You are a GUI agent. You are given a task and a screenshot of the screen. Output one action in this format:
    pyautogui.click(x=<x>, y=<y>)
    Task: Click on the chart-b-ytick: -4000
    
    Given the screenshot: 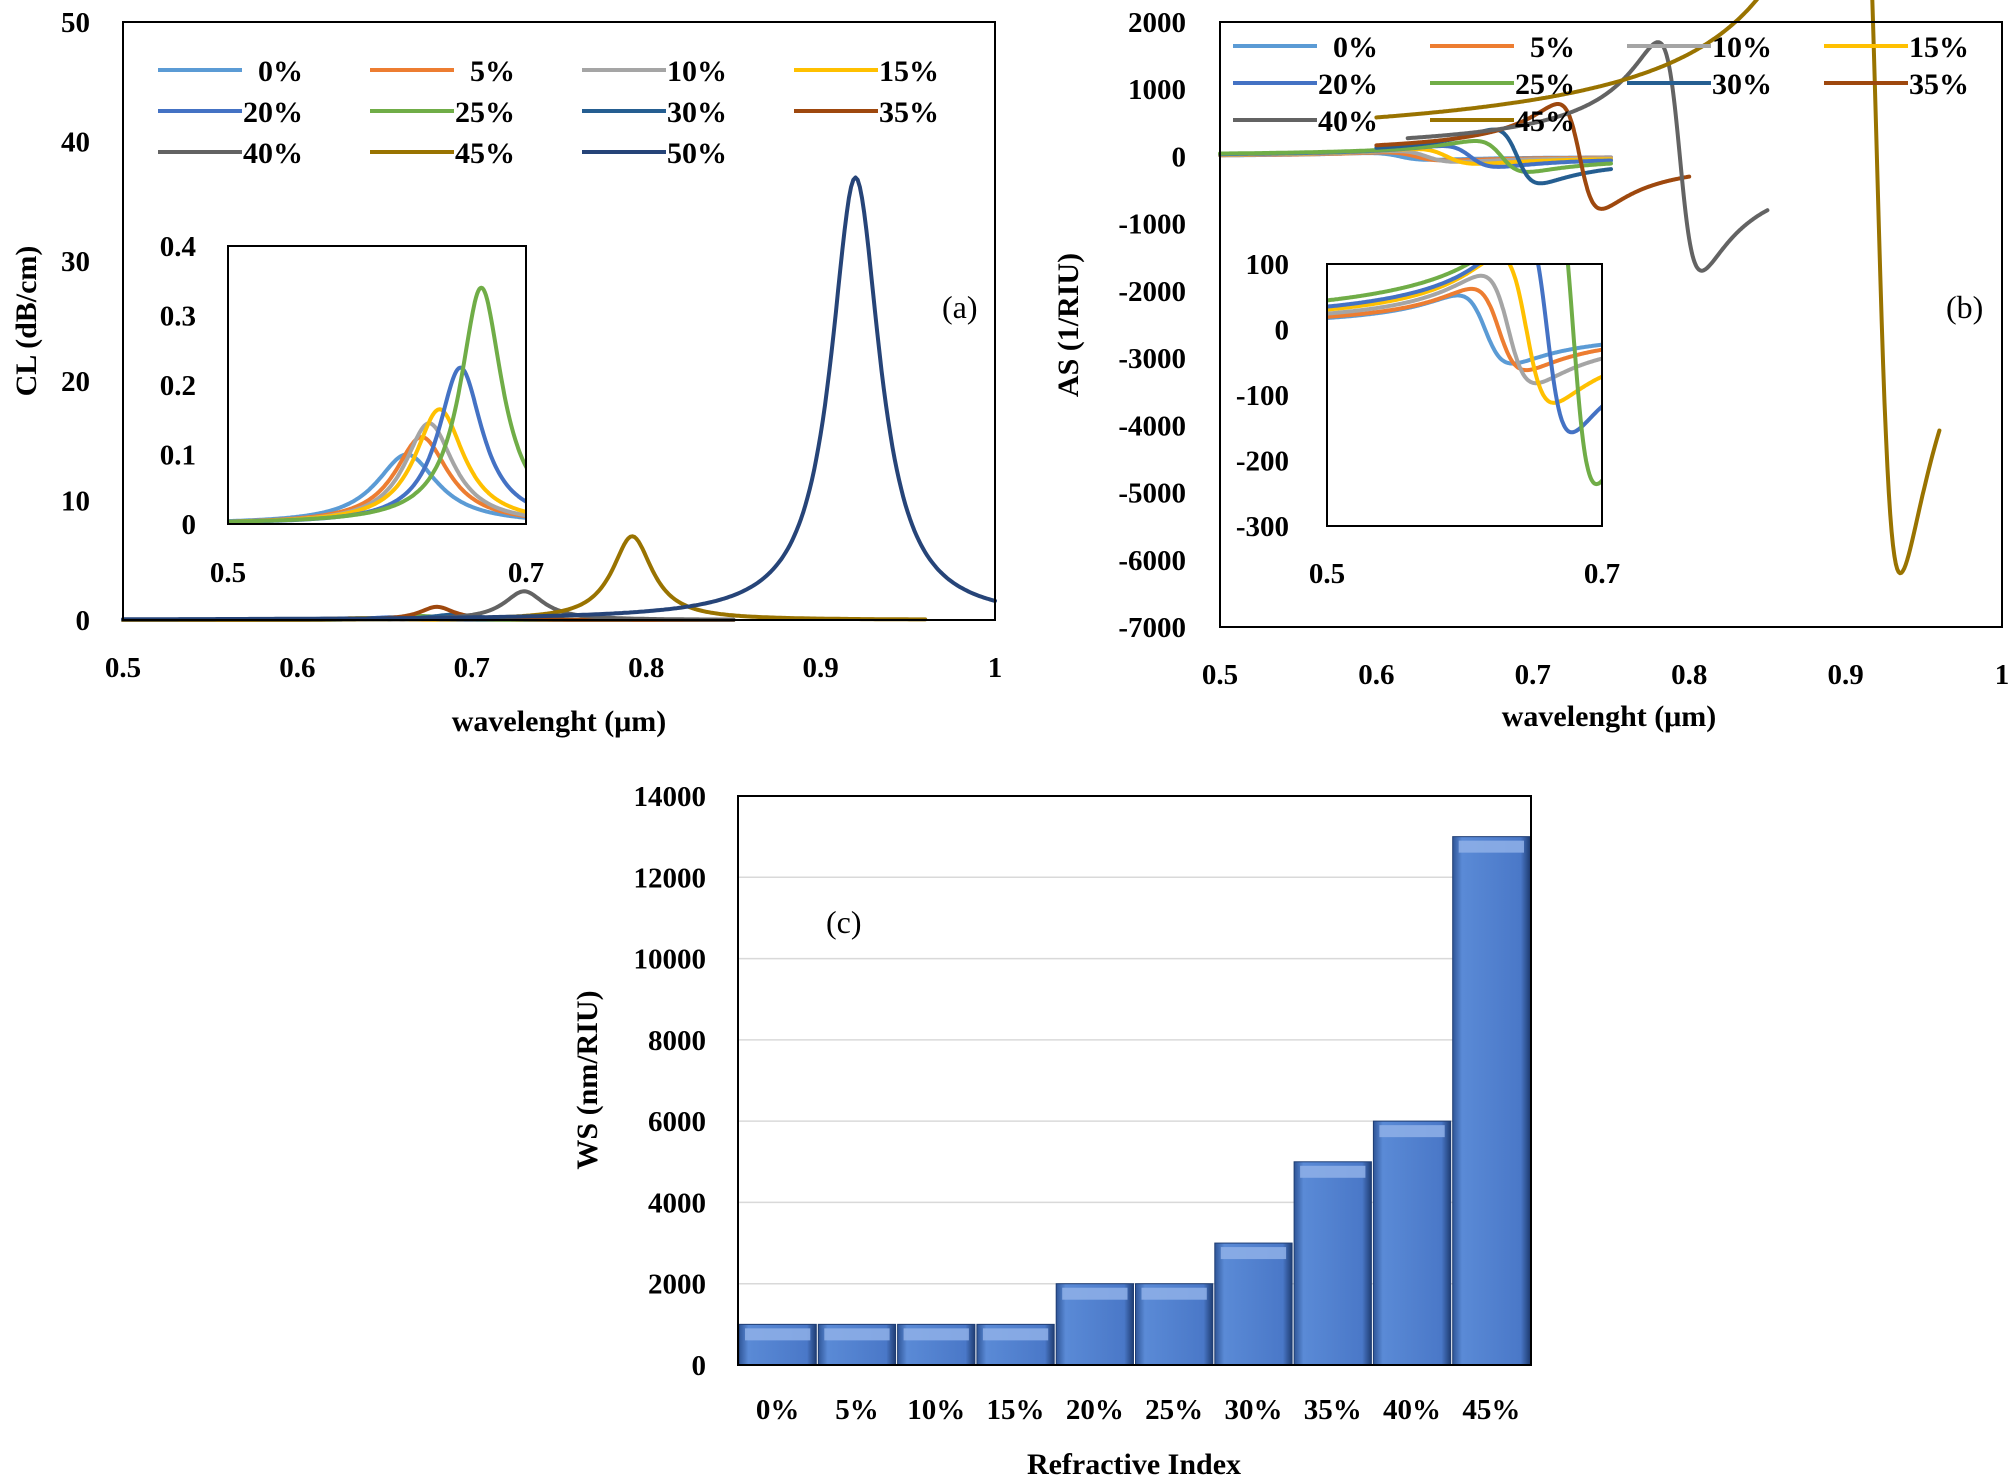 What is the action you would take?
    pyautogui.click(x=1152, y=426)
    